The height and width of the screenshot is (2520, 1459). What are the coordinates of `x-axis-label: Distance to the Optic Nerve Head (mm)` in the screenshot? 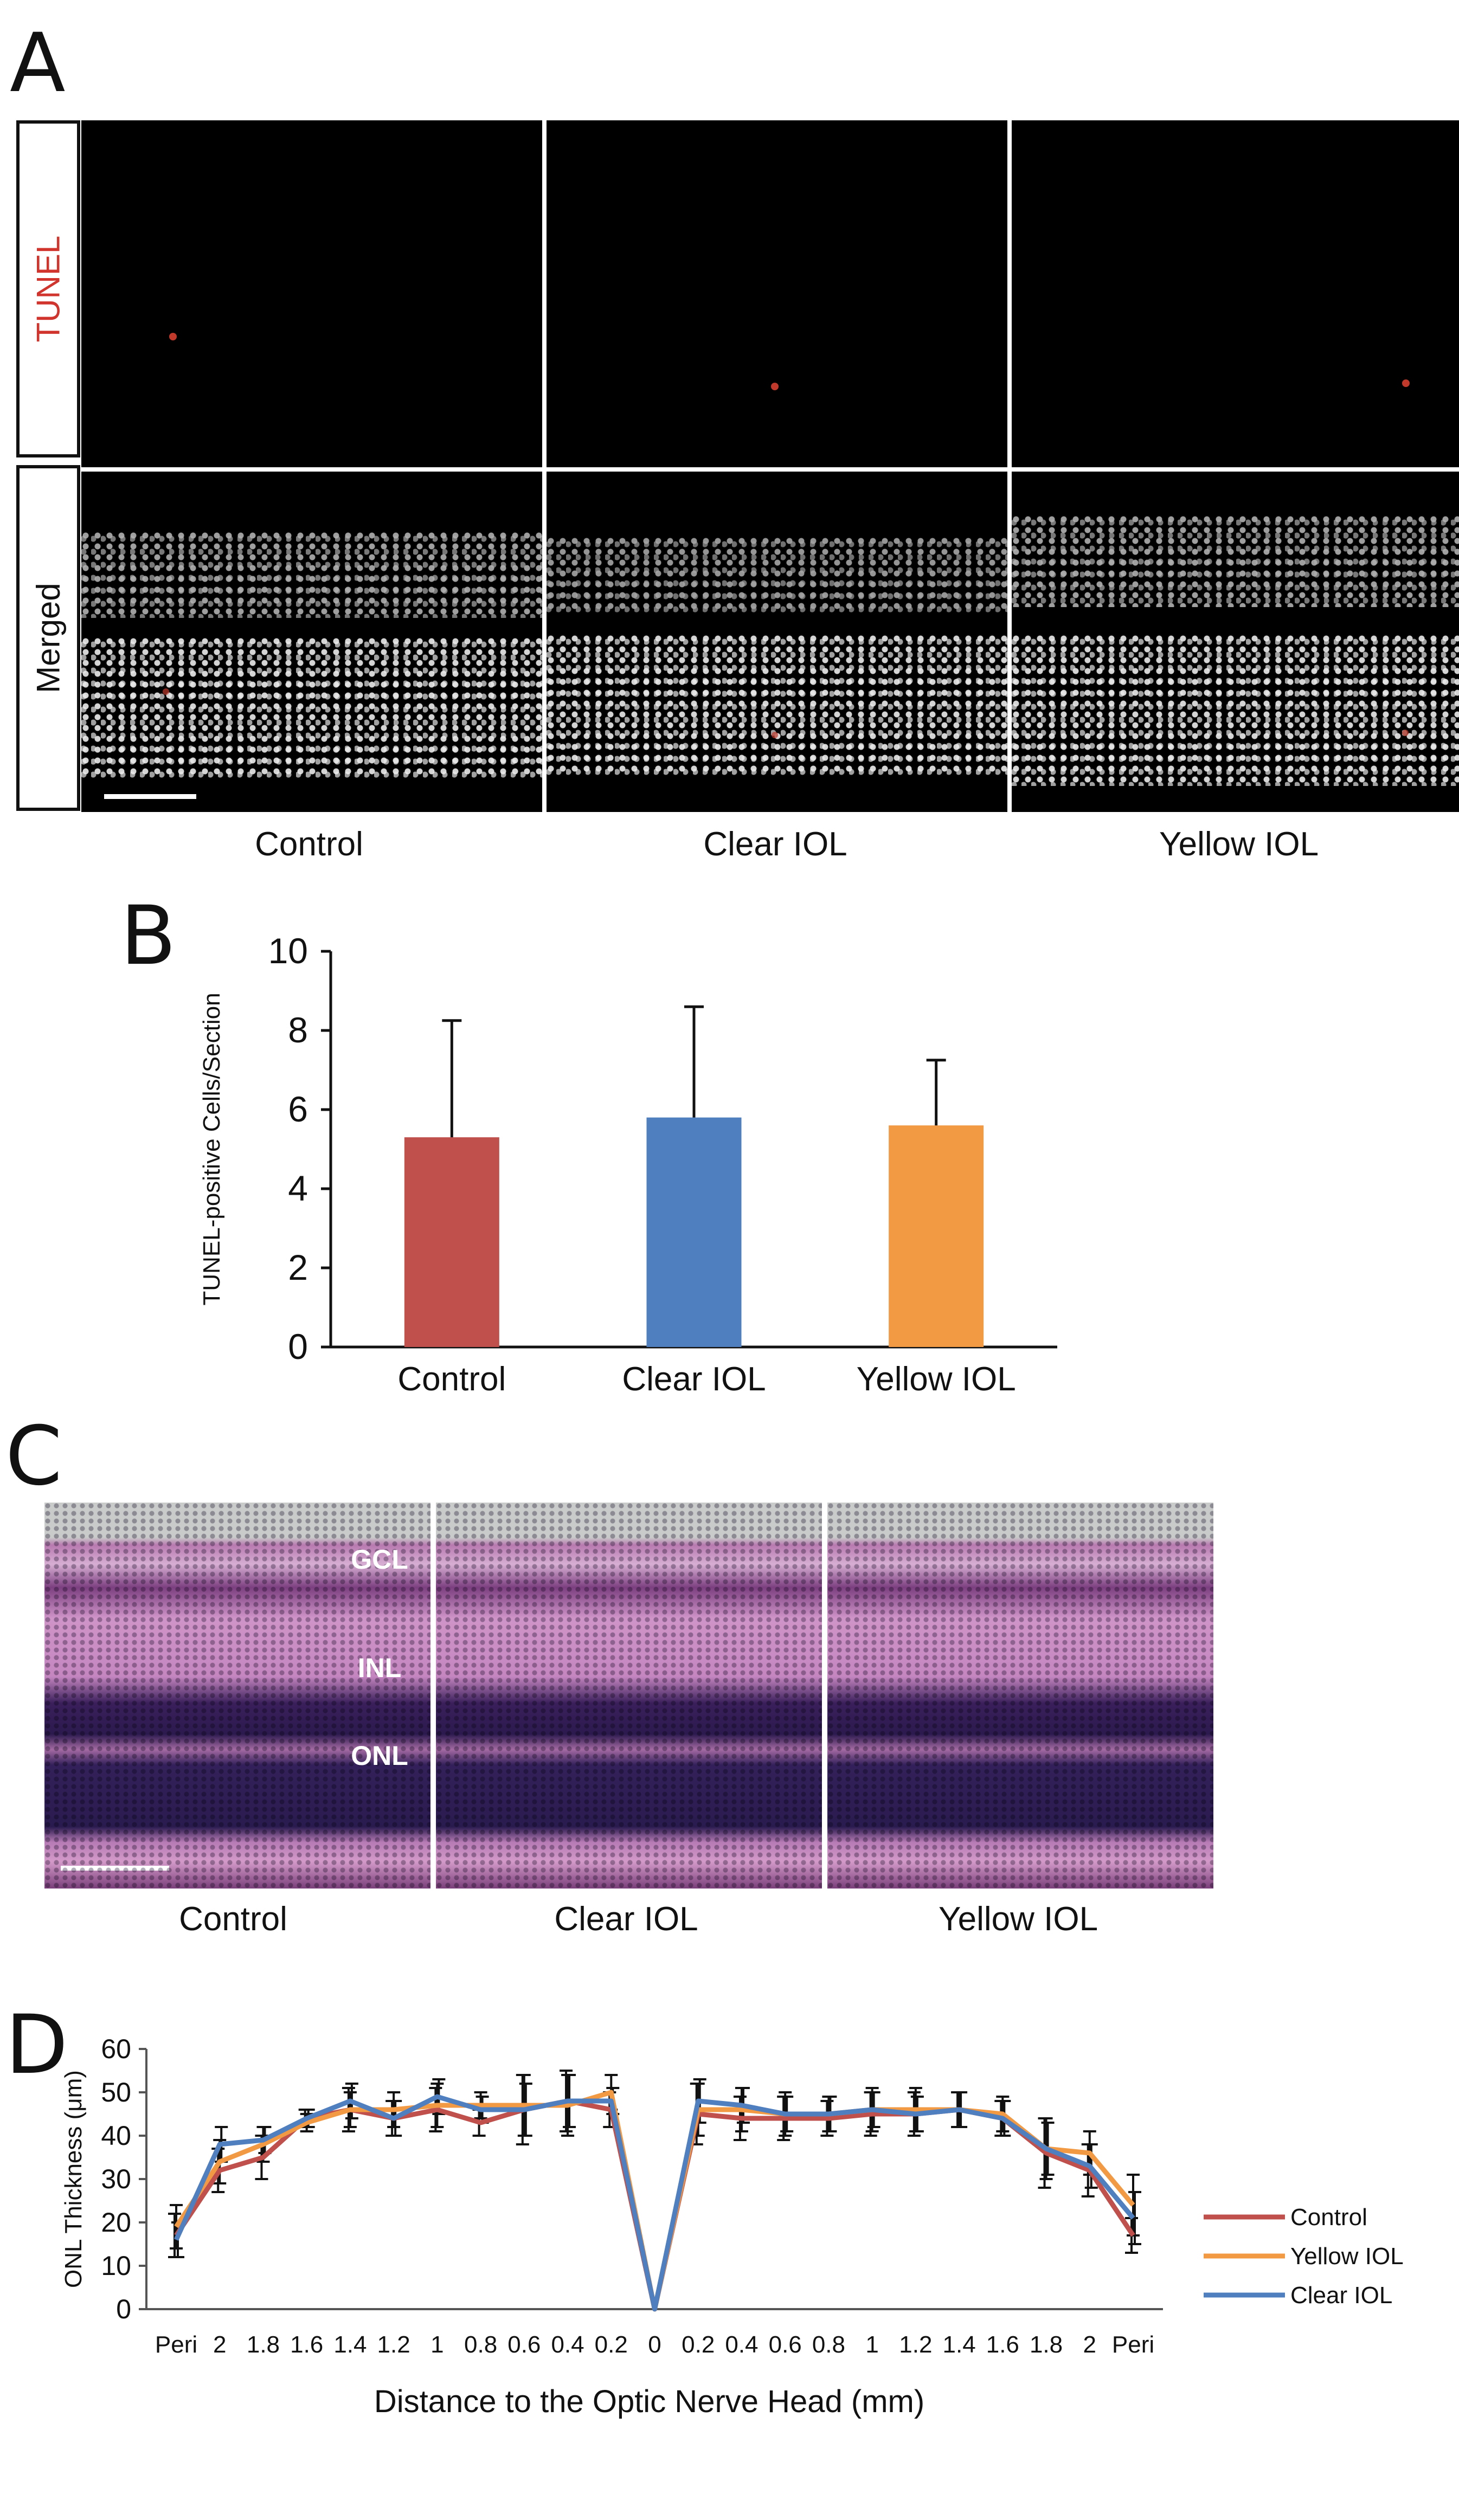 It's located at (649, 2401).